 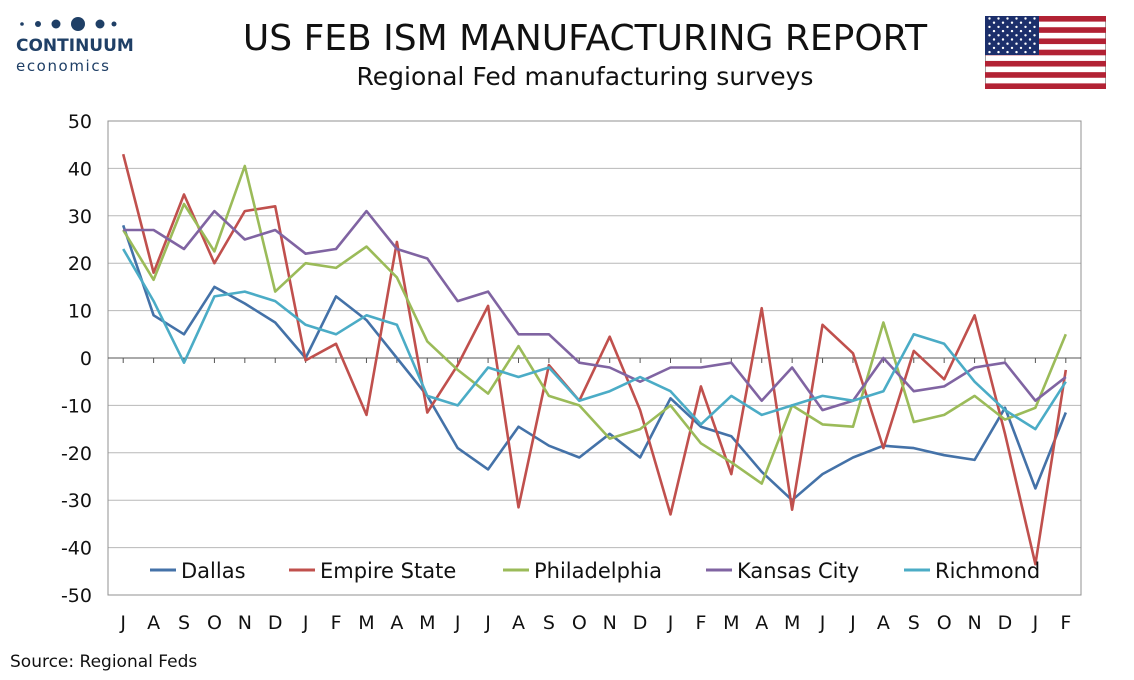 I want to click on legend-entry: Kansas City, so click(x=782, y=571).